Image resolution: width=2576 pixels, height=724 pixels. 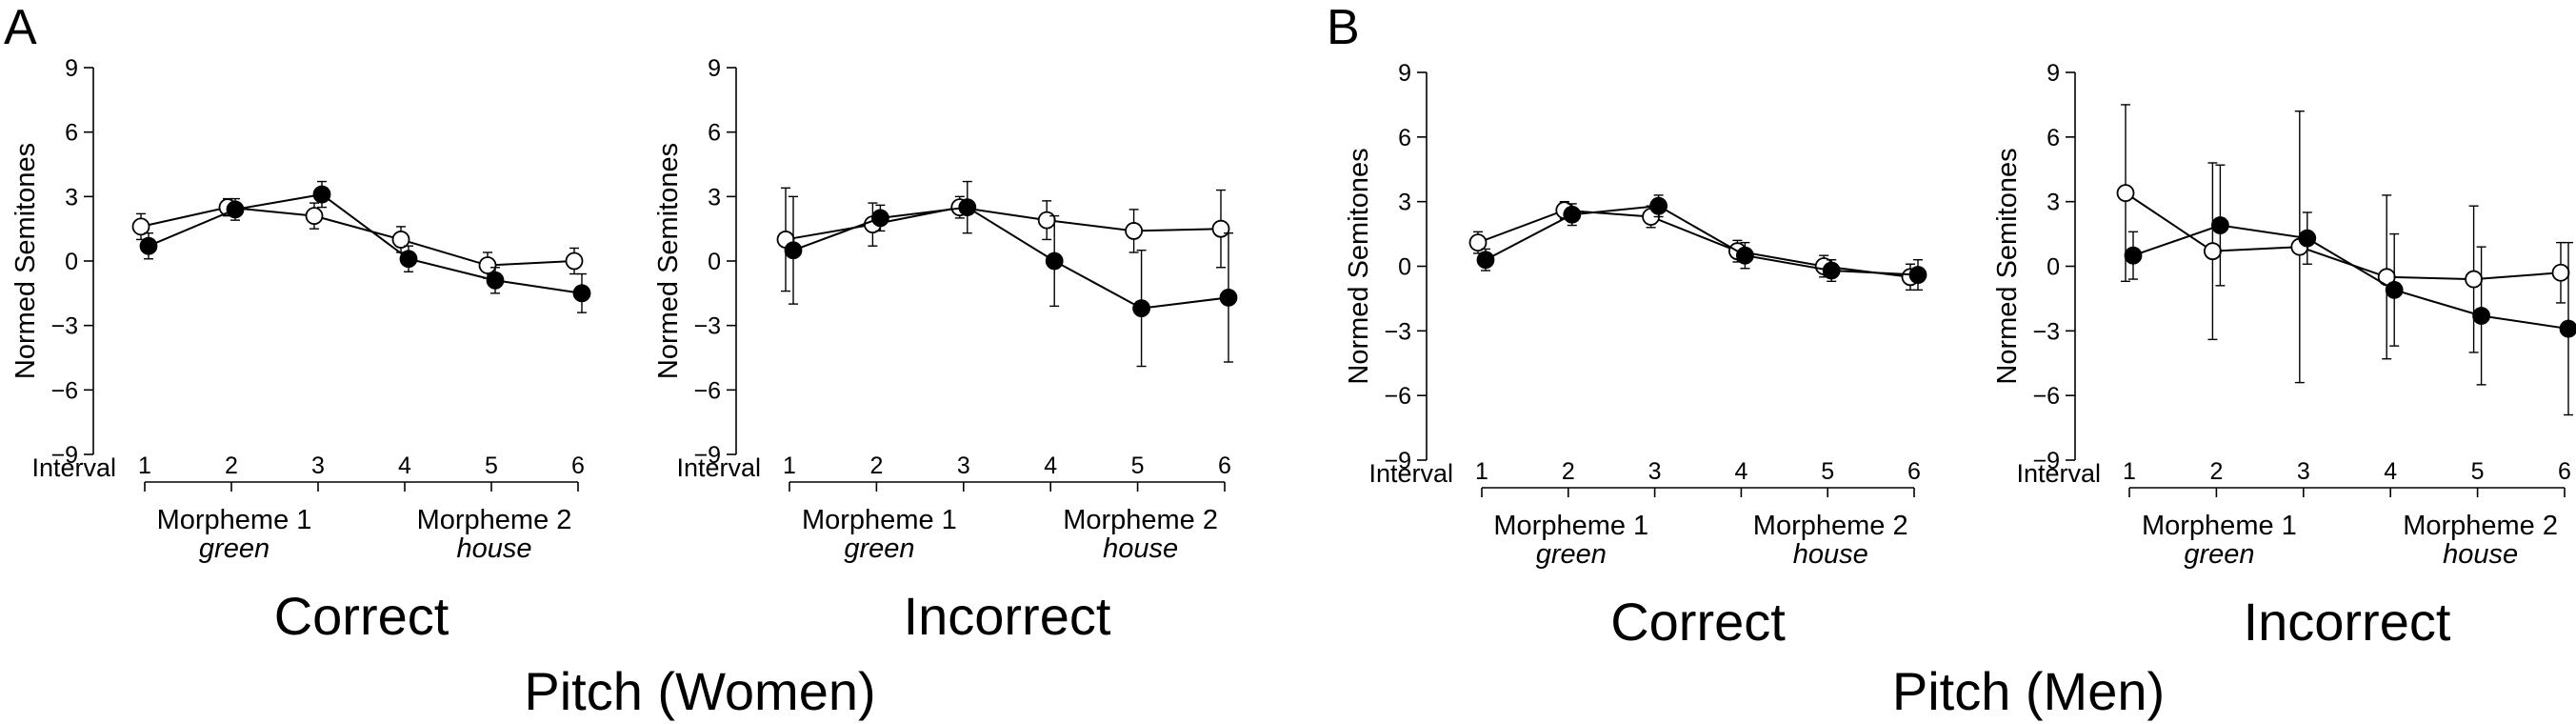 What do you see at coordinates (1343, 27) in the screenshot?
I see `panel-letter-b: B` at bounding box center [1343, 27].